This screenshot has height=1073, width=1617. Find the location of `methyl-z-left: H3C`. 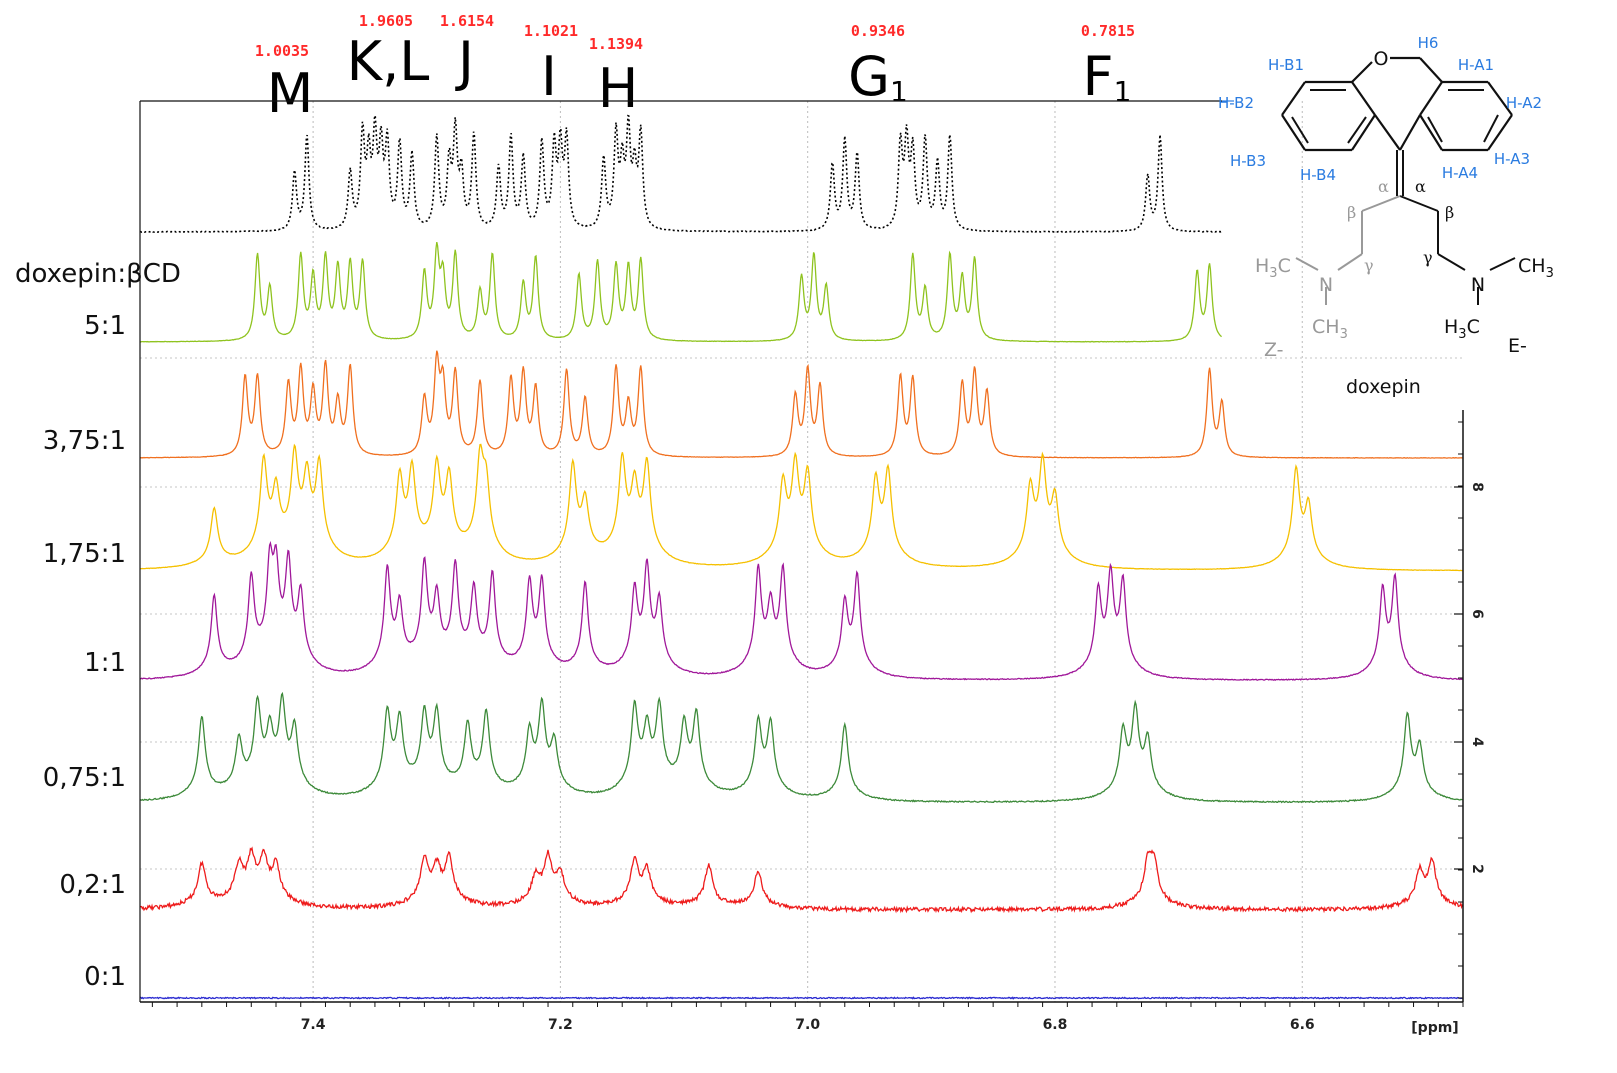

methyl-z-left: H3C is located at coordinates (1273, 268).